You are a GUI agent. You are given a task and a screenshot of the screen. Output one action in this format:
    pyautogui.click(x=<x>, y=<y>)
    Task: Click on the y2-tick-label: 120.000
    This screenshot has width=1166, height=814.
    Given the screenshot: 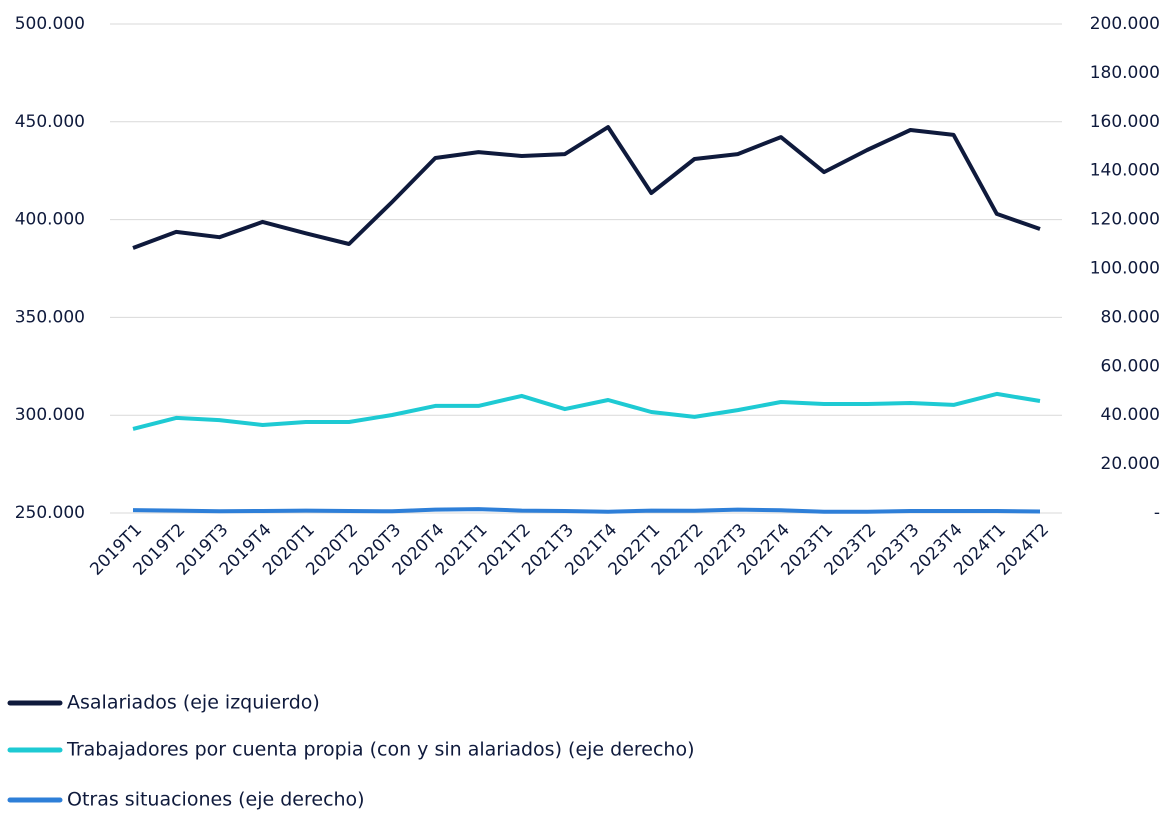 What is the action you would take?
    pyautogui.click(x=1125, y=220)
    